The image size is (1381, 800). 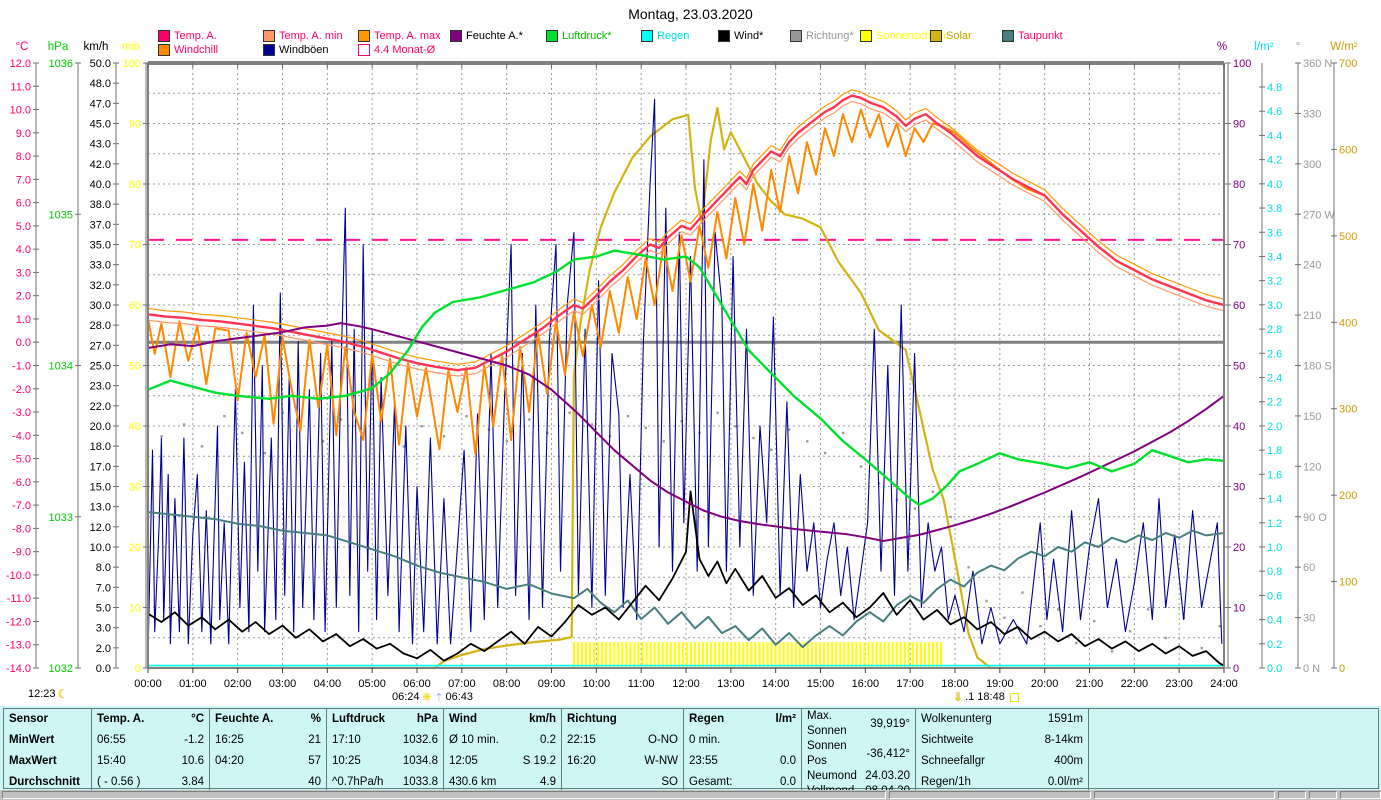 I want to click on moon-icon: ☾, so click(x=63, y=694).